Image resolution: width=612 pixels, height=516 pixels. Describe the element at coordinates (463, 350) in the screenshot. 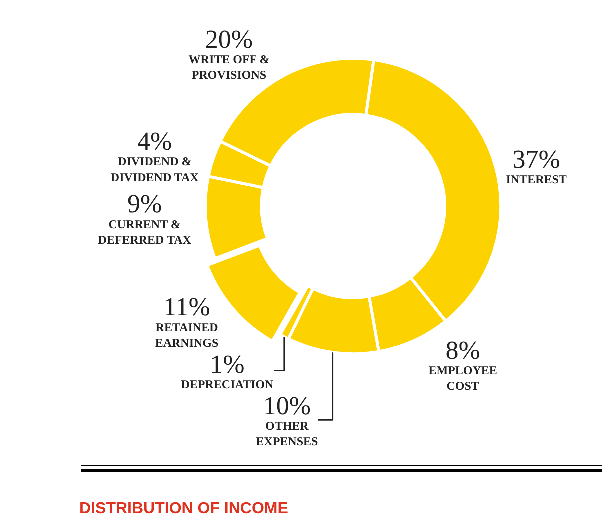

I see `data-label: 8%` at that location.